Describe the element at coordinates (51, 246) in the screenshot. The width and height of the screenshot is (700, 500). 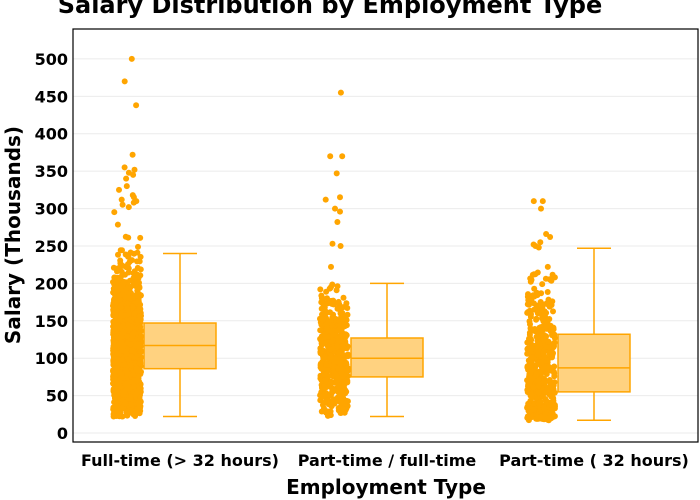
I see `y-axis-ticks: 0 50 100 150 200 250 300 350 400 450 500` at that location.